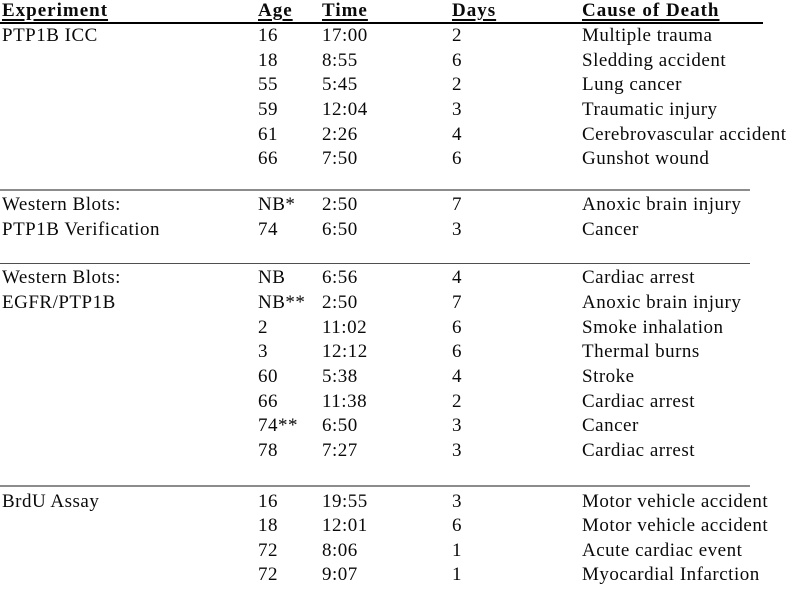  What do you see at coordinates (646, 159) in the screenshot?
I see `cell-cause: Gunshot wound` at bounding box center [646, 159].